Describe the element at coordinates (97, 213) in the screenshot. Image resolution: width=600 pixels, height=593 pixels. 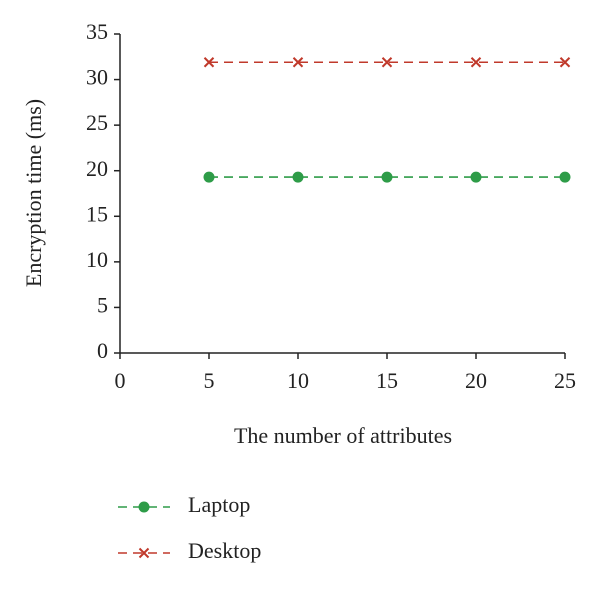
I see `y-tick-label: 15` at that location.